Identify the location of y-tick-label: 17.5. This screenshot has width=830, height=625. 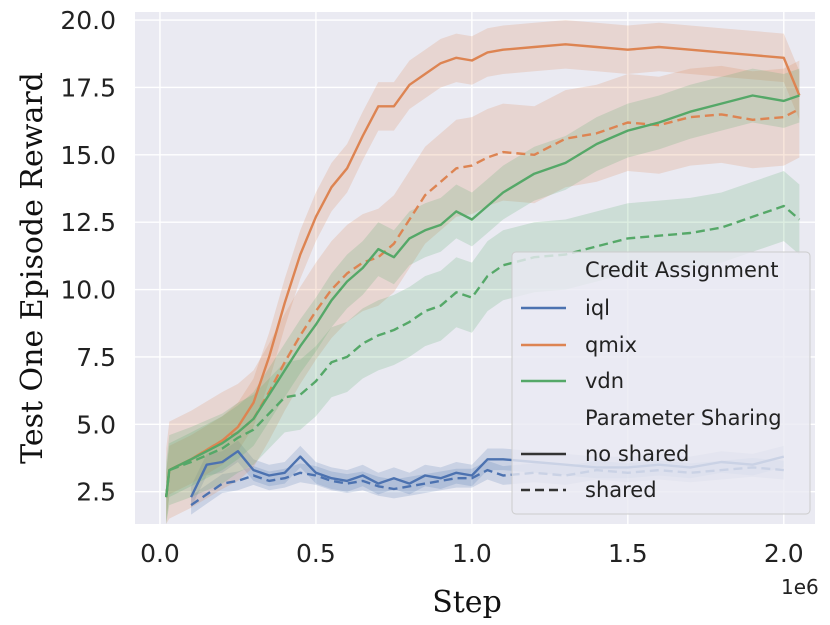
(88, 87).